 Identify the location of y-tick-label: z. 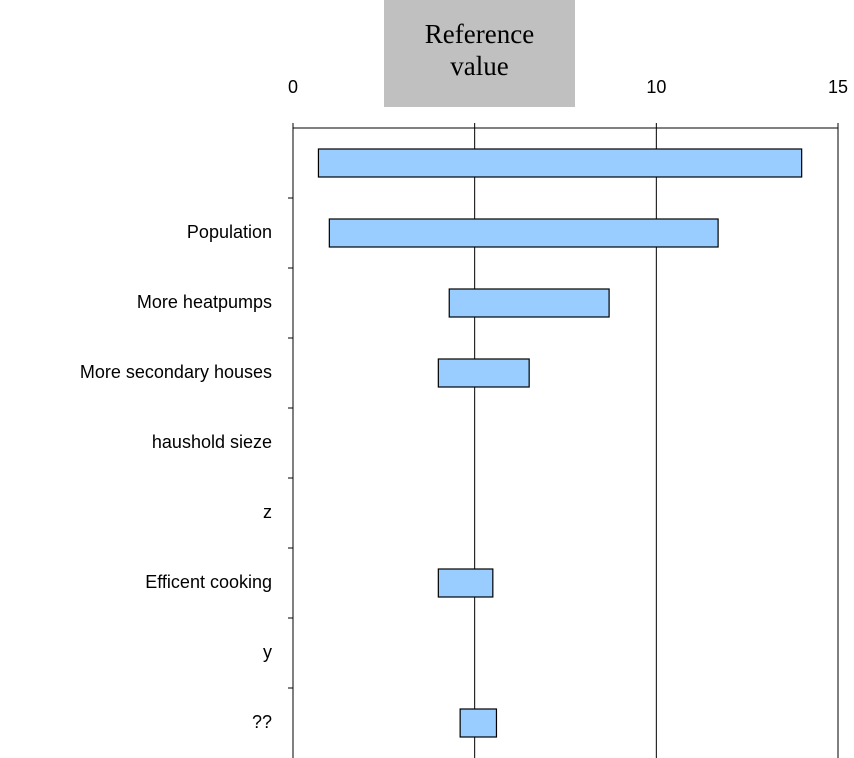
(267, 512).